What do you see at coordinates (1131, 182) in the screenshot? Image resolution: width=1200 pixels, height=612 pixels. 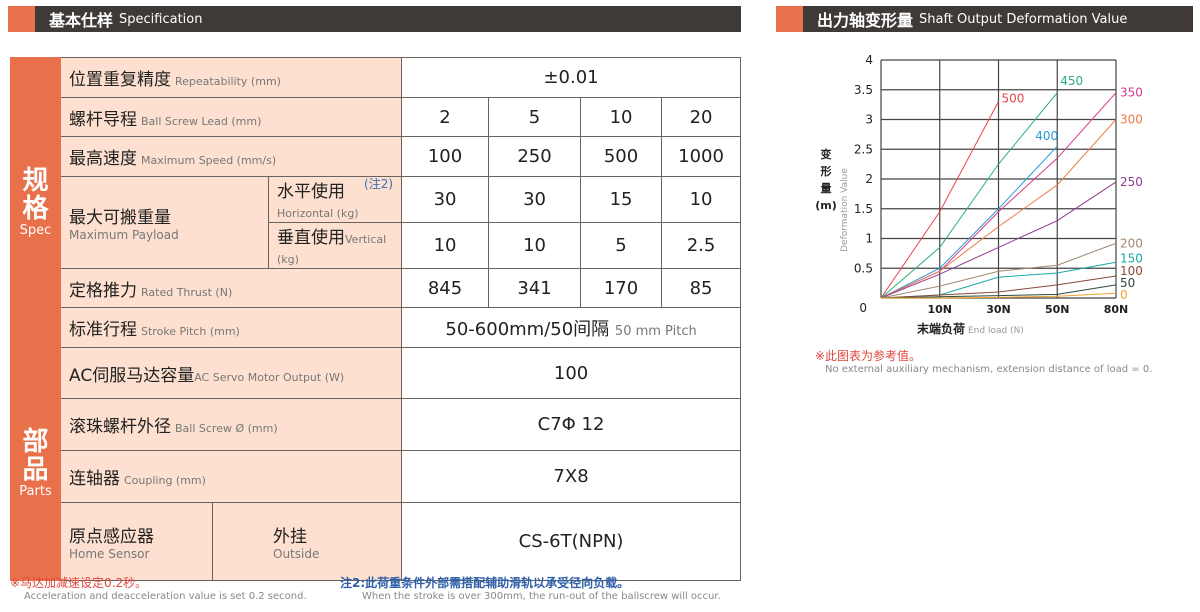 I see `series-label-250: 250` at bounding box center [1131, 182].